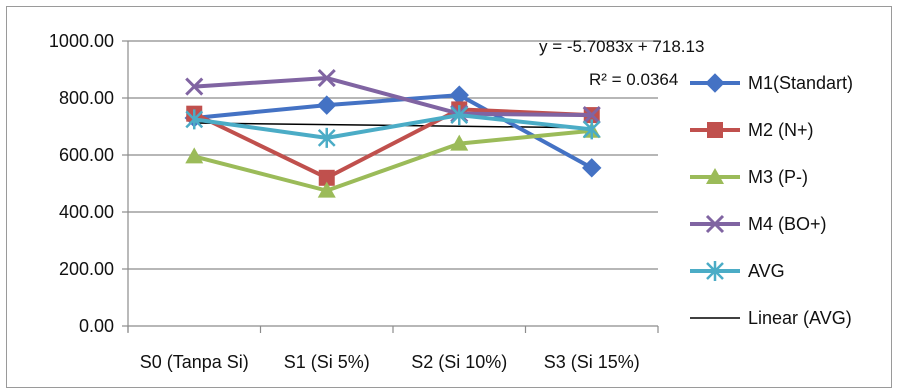 This screenshot has height=390, width=900. Describe the element at coordinates (86, 269) in the screenshot. I see `y-tick-label: 200.00` at that location.